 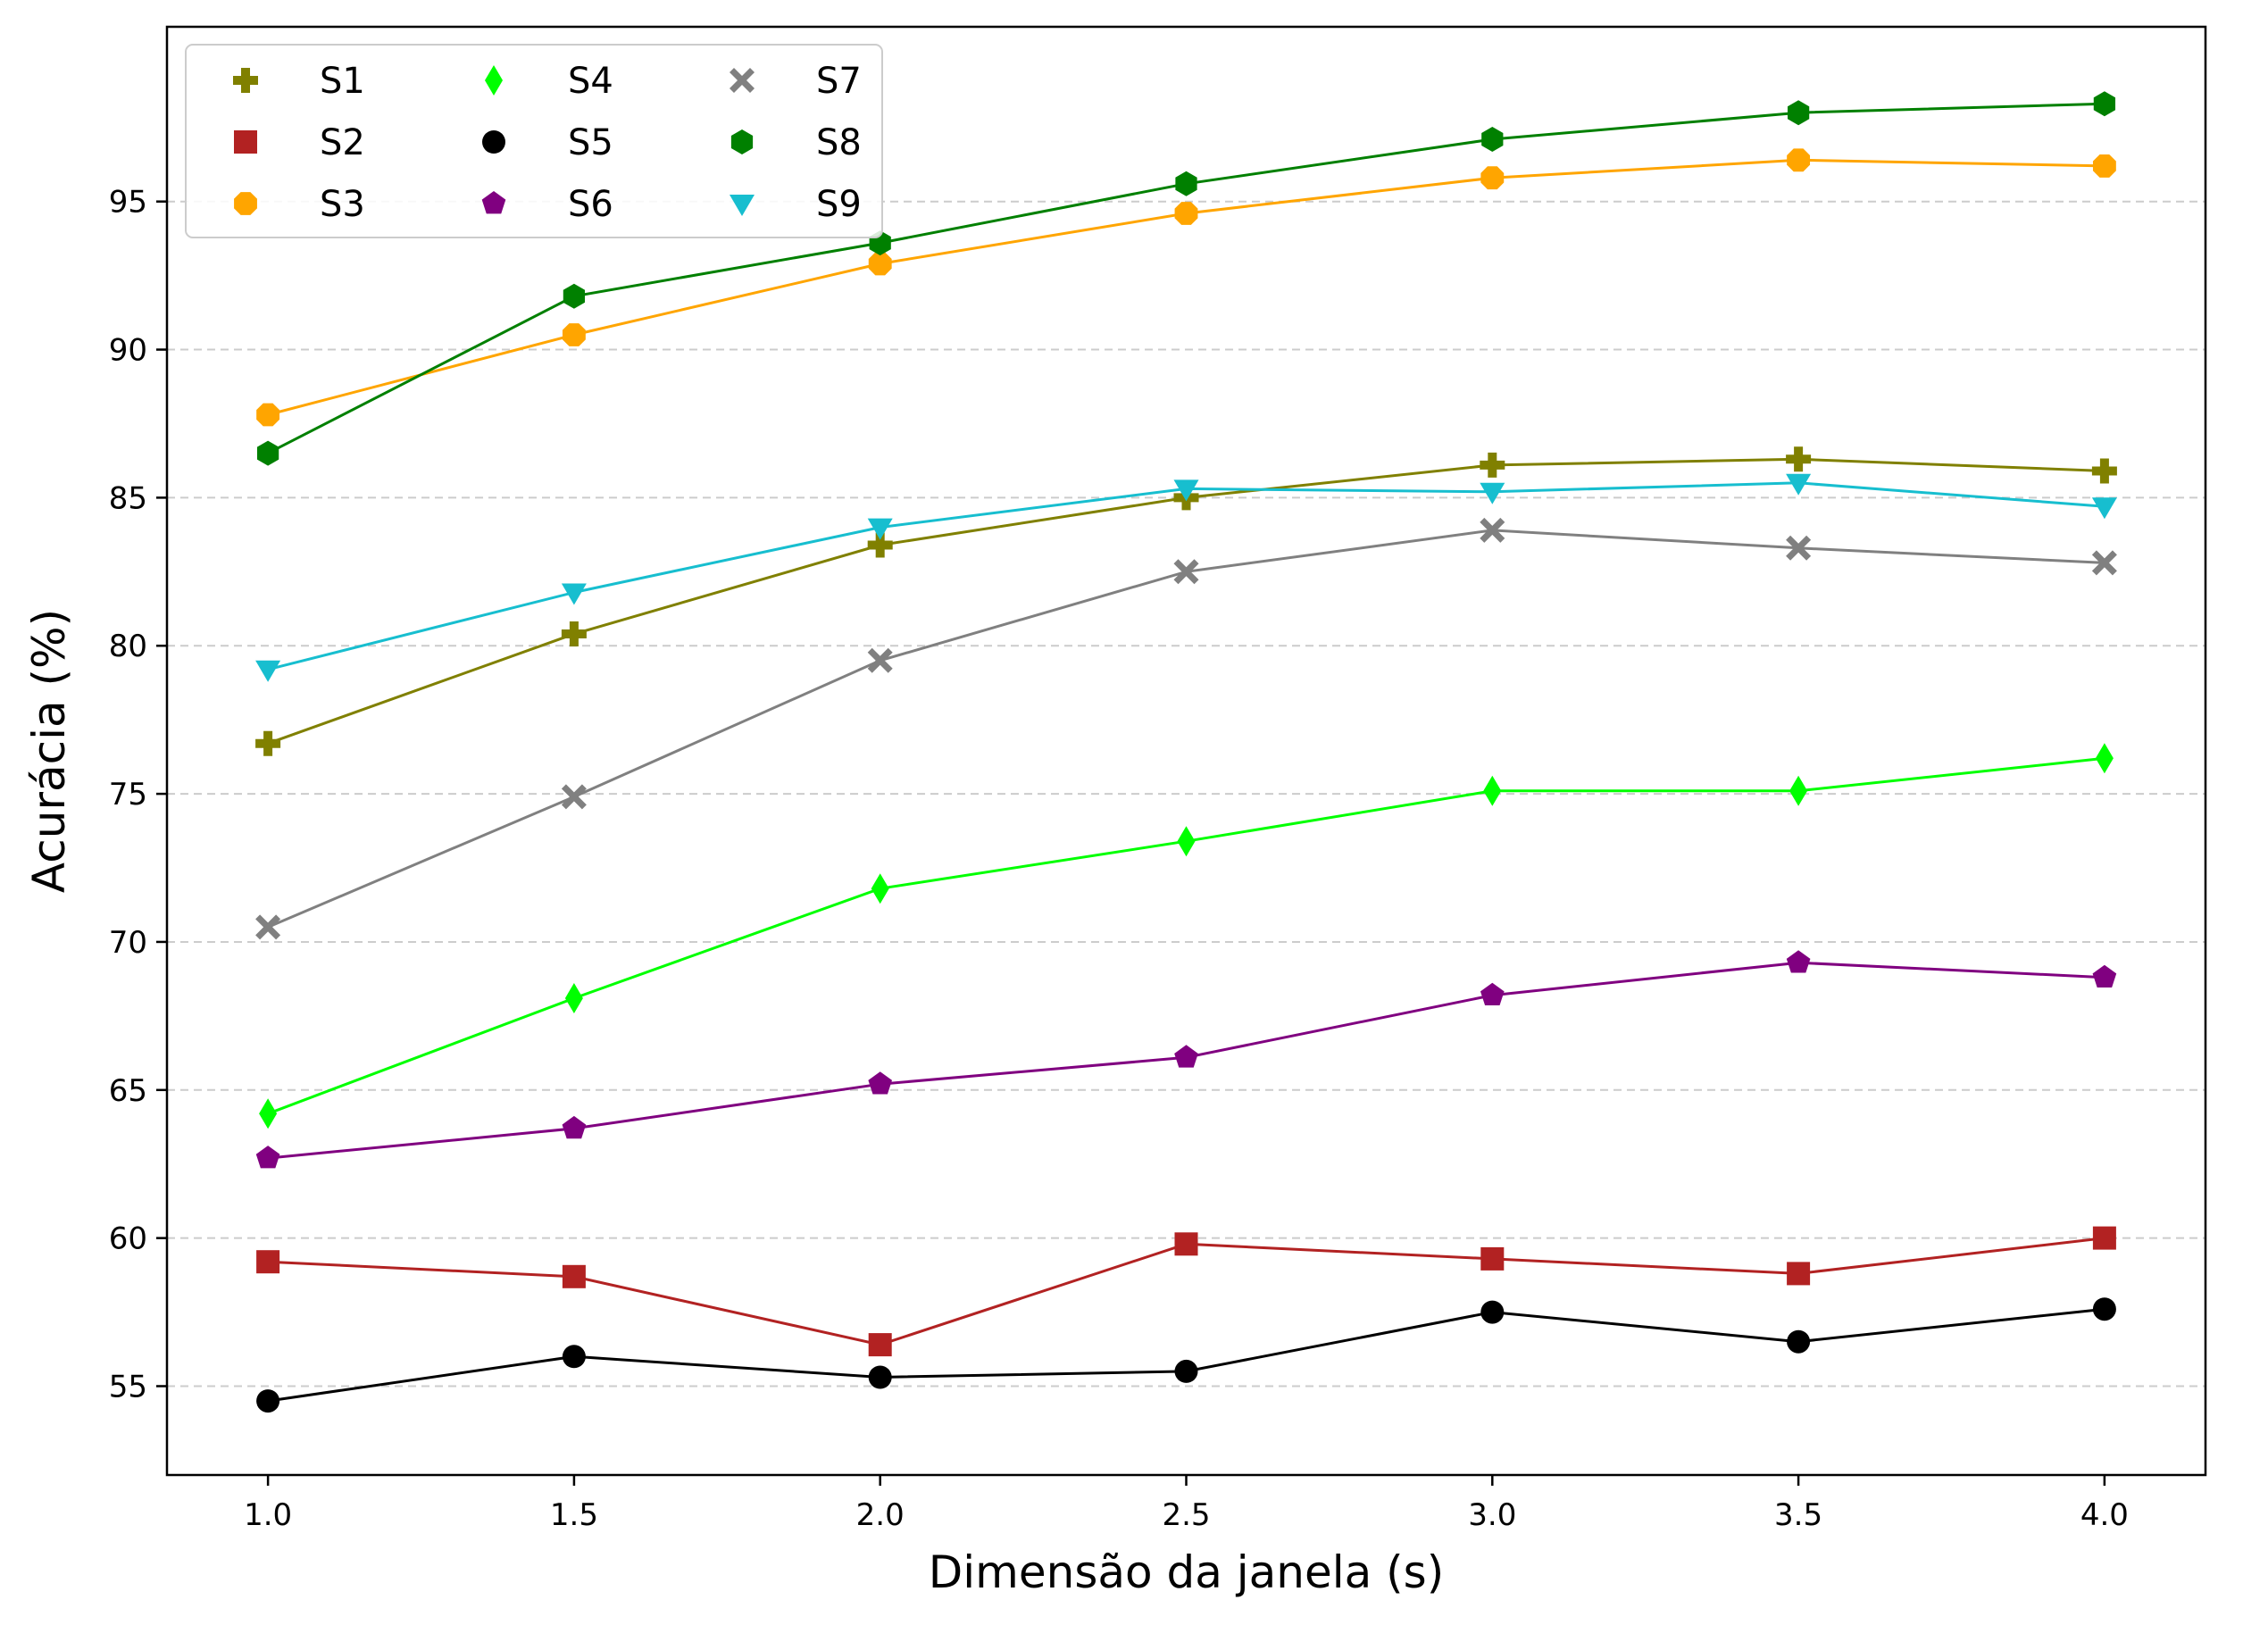 What do you see at coordinates (128, 1239) in the screenshot?
I see `y-tick-label: 60` at bounding box center [128, 1239].